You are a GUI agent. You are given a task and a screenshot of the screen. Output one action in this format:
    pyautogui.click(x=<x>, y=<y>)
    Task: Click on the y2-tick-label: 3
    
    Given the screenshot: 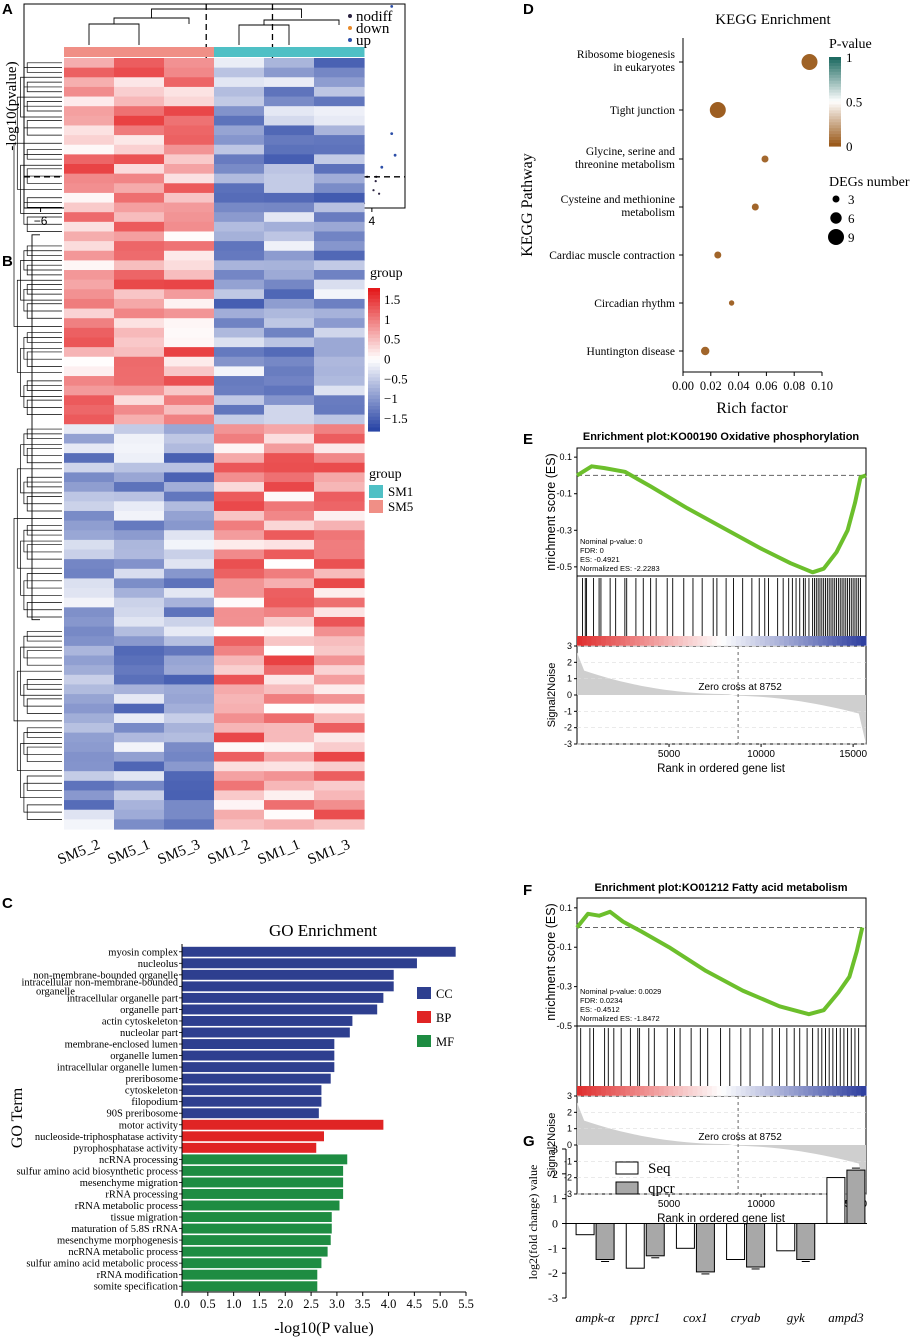 What is the action you would take?
    pyautogui.click(x=569, y=1096)
    